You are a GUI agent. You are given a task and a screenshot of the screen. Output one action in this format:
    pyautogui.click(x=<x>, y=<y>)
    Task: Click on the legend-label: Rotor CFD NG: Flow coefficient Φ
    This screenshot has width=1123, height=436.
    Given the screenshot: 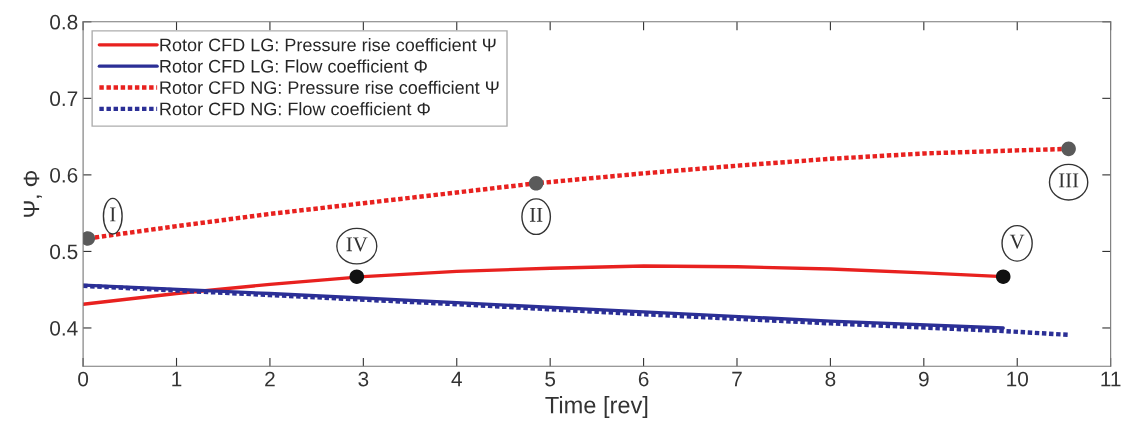 What is the action you would take?
    pyautogui.click(x=295, y=109)
    